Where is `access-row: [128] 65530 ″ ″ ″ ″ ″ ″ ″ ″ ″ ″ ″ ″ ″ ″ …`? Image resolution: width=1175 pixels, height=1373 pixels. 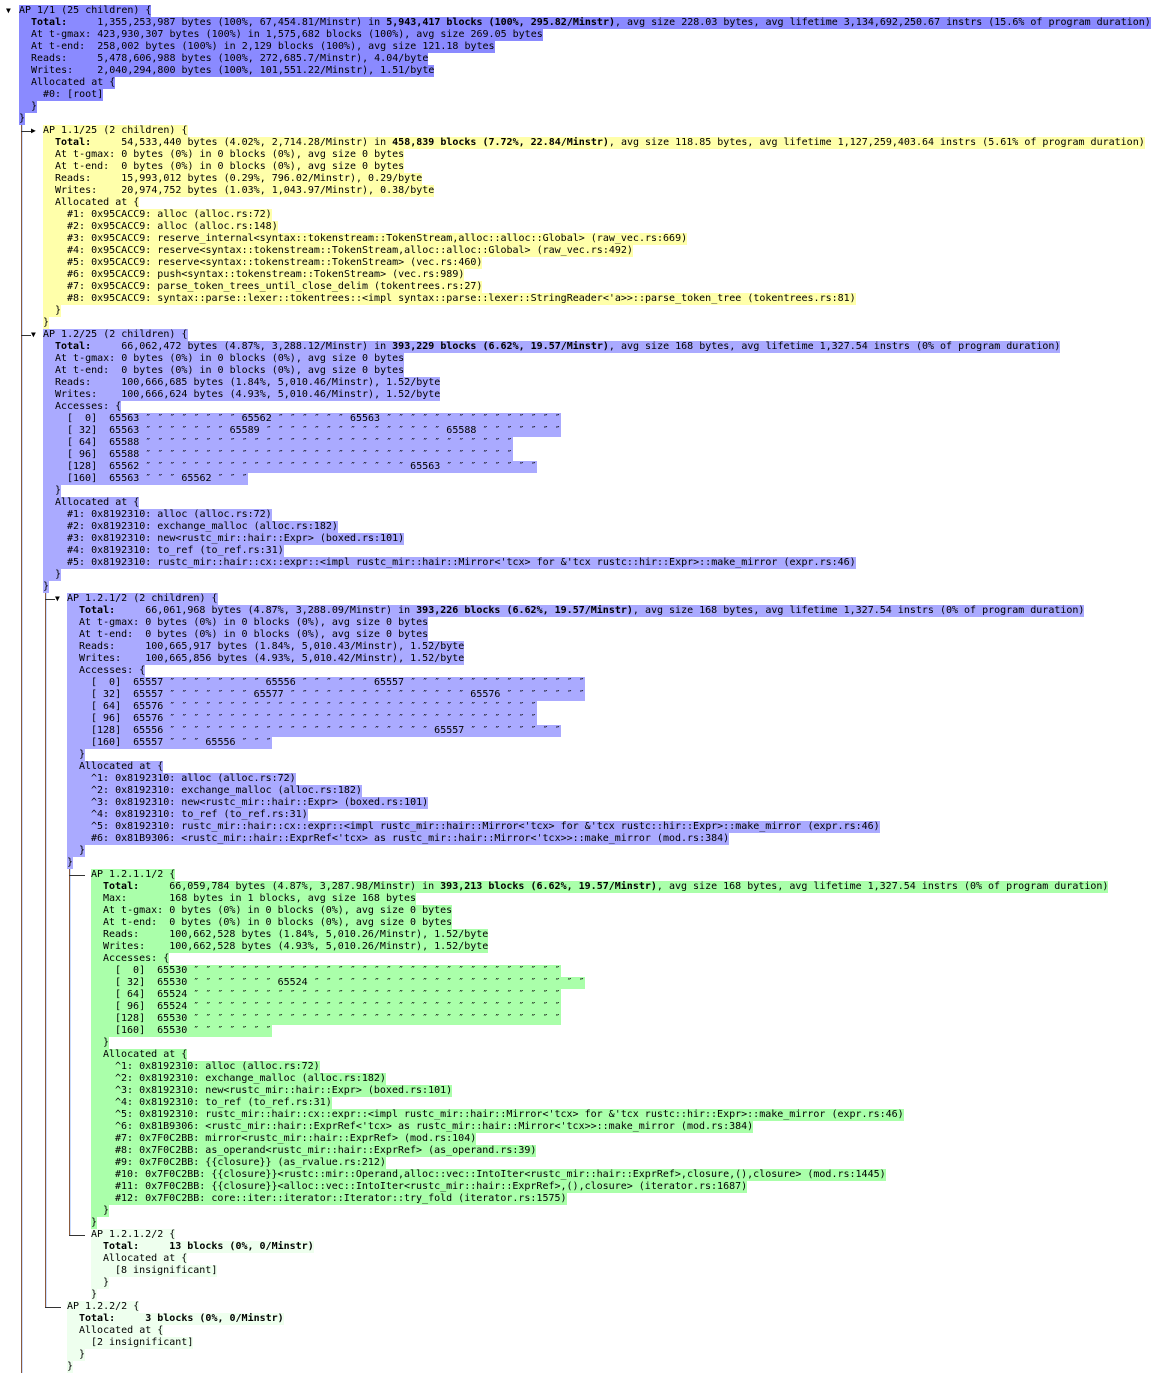 access-row: [128] 65530 ″ ″ ″ ″ ″ ″ ″ ″ ″ ″ ″ ″ ″ ″ … is located at coordinates (326, 1019).